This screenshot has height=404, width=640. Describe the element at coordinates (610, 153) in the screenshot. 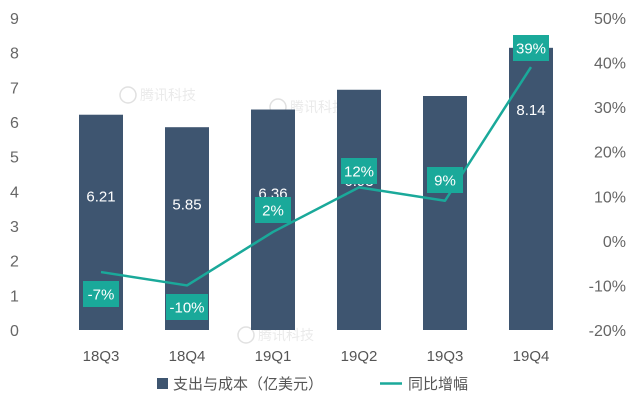

I see `right-axis-tick: 20%` at that location.